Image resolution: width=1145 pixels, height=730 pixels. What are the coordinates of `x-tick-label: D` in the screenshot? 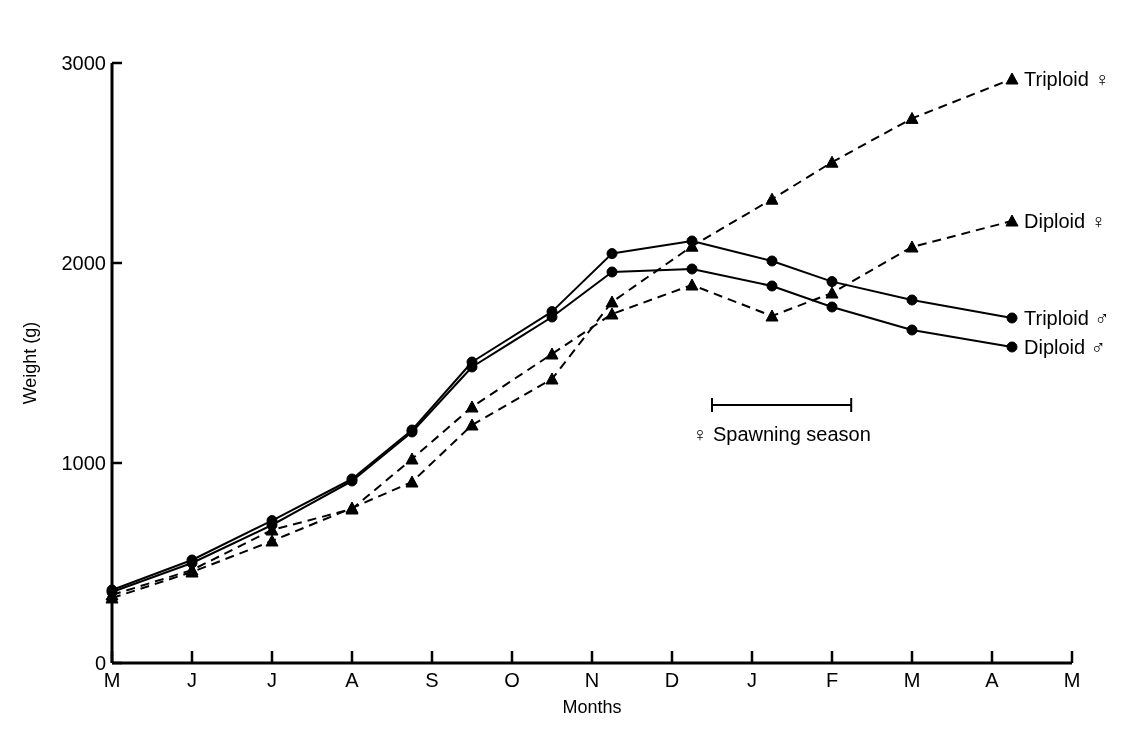 It's located at (672, 680).